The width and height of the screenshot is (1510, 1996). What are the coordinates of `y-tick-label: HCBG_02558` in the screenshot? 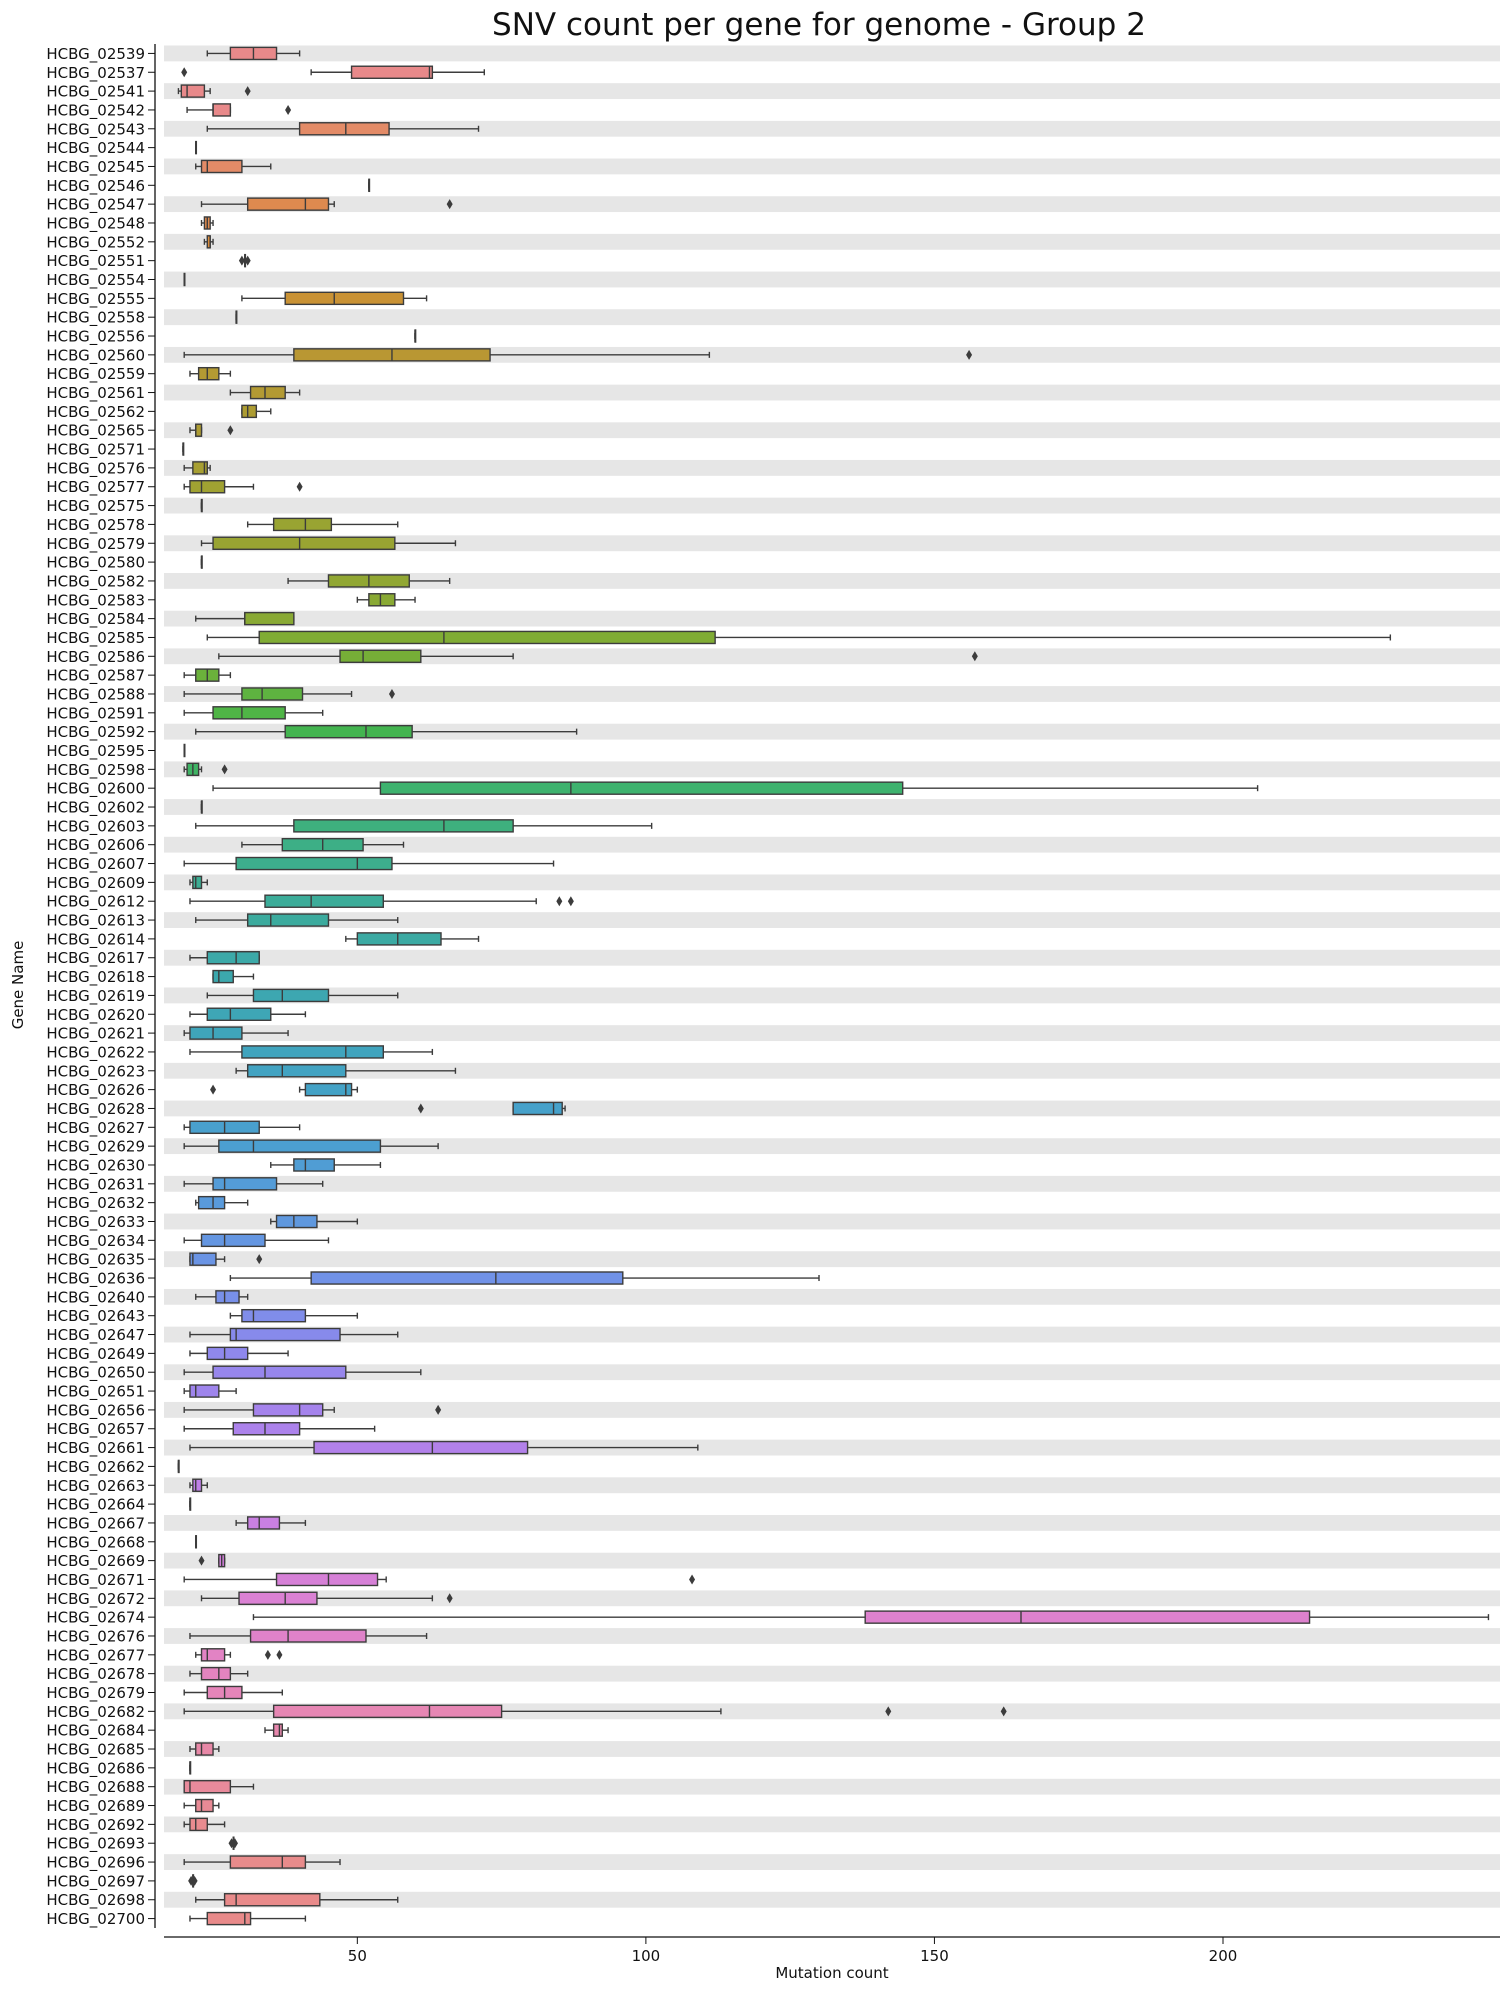 It's located at (95, 318).